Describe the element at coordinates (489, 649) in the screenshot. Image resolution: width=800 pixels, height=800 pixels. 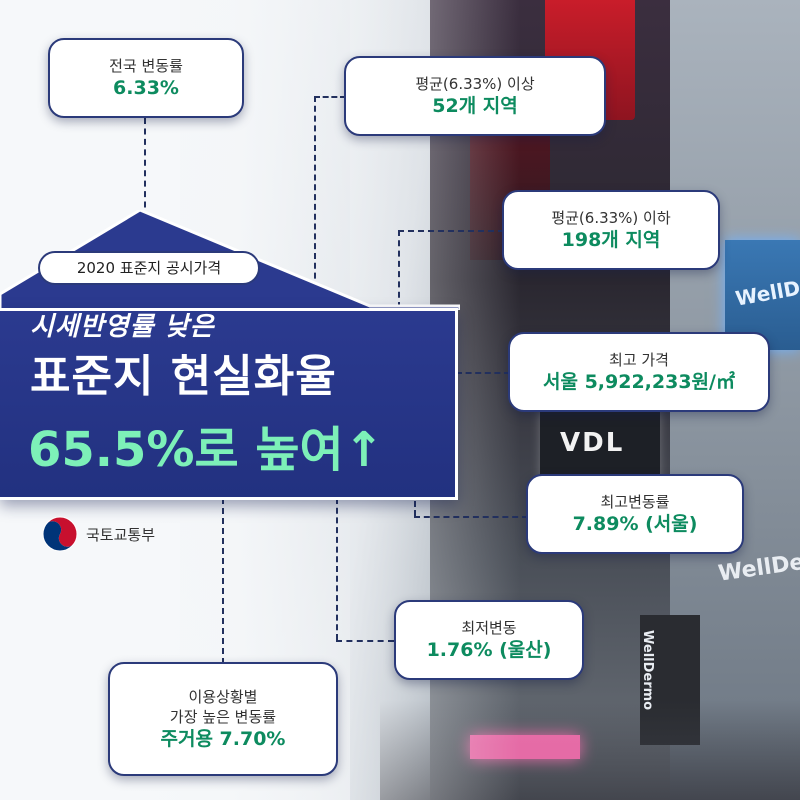
I see `callout-value: 1.76% (울산)` at that location.